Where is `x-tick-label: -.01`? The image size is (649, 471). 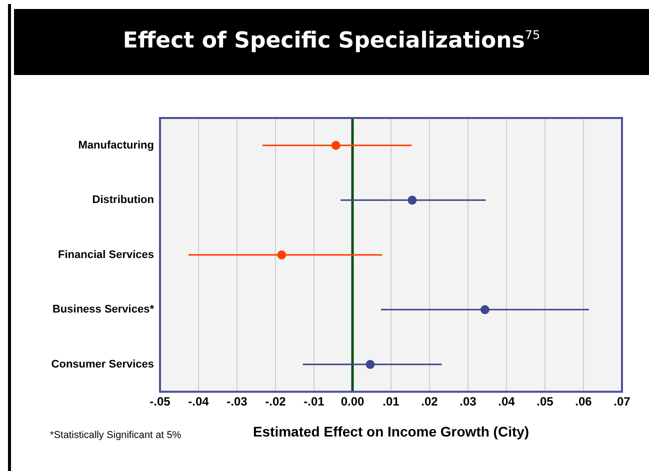
x-tick-label: -.01 is located at coordinates (314, 401).